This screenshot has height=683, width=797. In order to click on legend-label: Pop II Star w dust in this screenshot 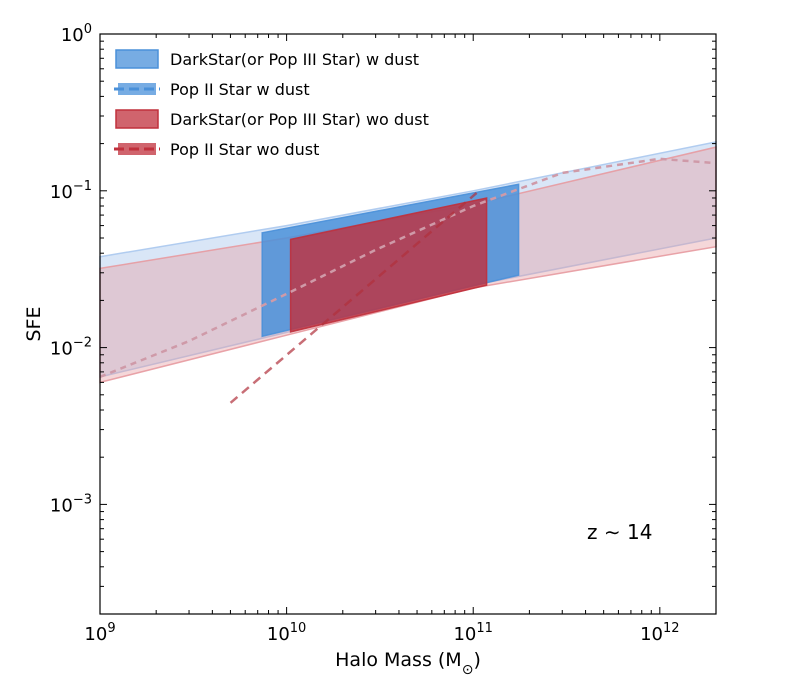, I will do `click(240, 89)`.